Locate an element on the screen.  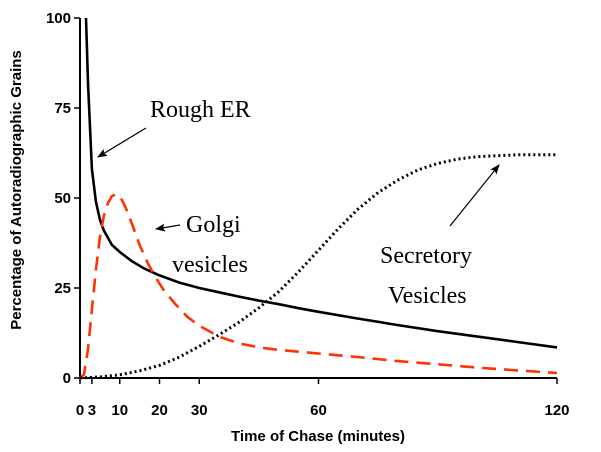
annotation-secretory-line-2: Vesicles is located at coordinates (427, 296).